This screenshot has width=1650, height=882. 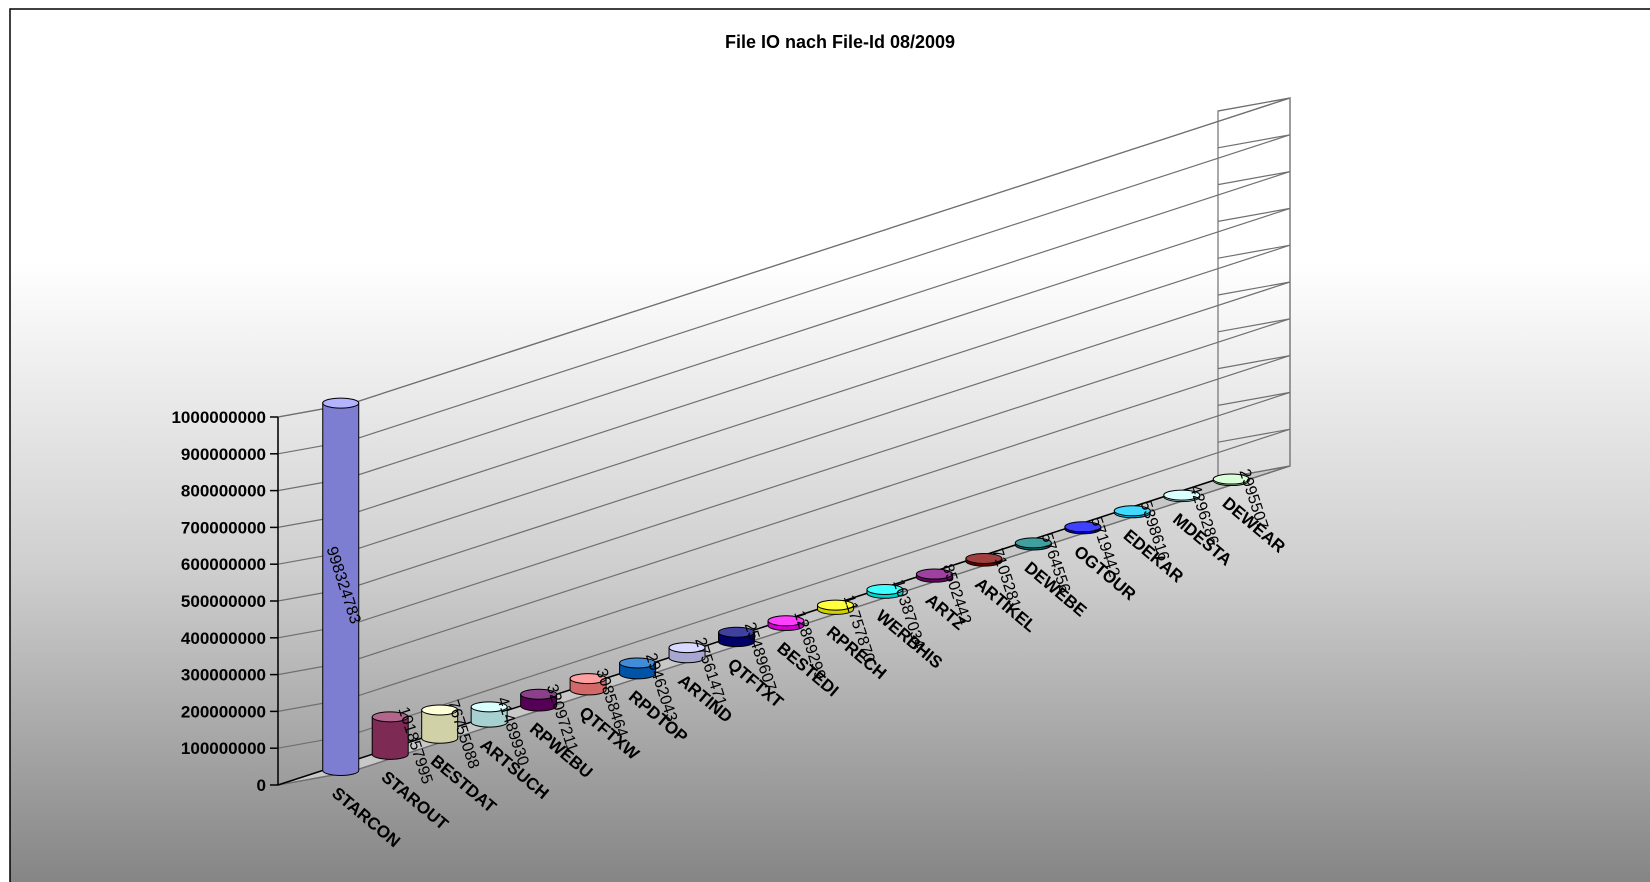 What do you see at coordinates (223, 675) in the screenshot?
I see `y-tick-label: 300000000` at bounding box center [223, 675].